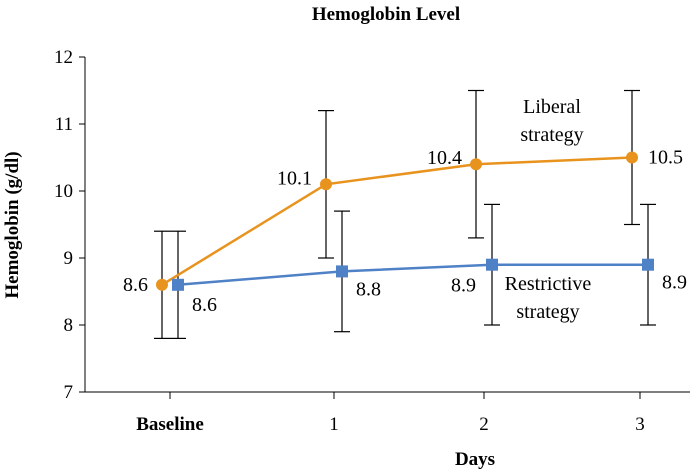 This screenshot has height=473, width=700. What do you see at coordinates (64, 124) in the screenshot?
I see `y-tick-label: 11` at bounding box center [64, 124].